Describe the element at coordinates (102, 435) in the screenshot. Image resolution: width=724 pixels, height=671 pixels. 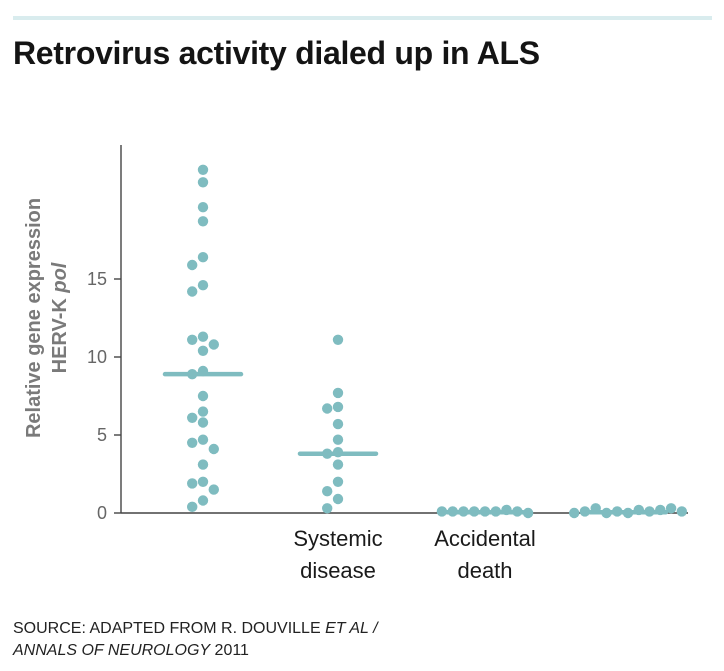
I see `y-tick-label-5: 5` at that location.